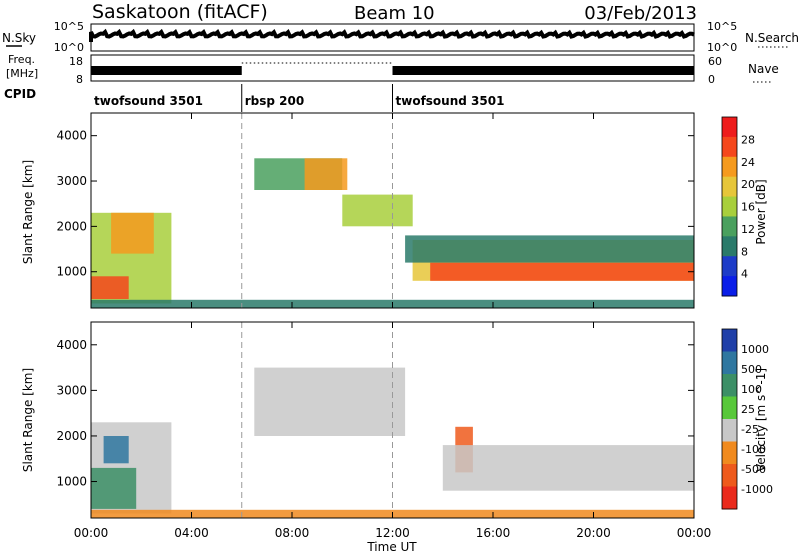 This screenshot has width=800, height=554. I want to click on cpid-segment-label: rbsp 200, so click(274, 101).